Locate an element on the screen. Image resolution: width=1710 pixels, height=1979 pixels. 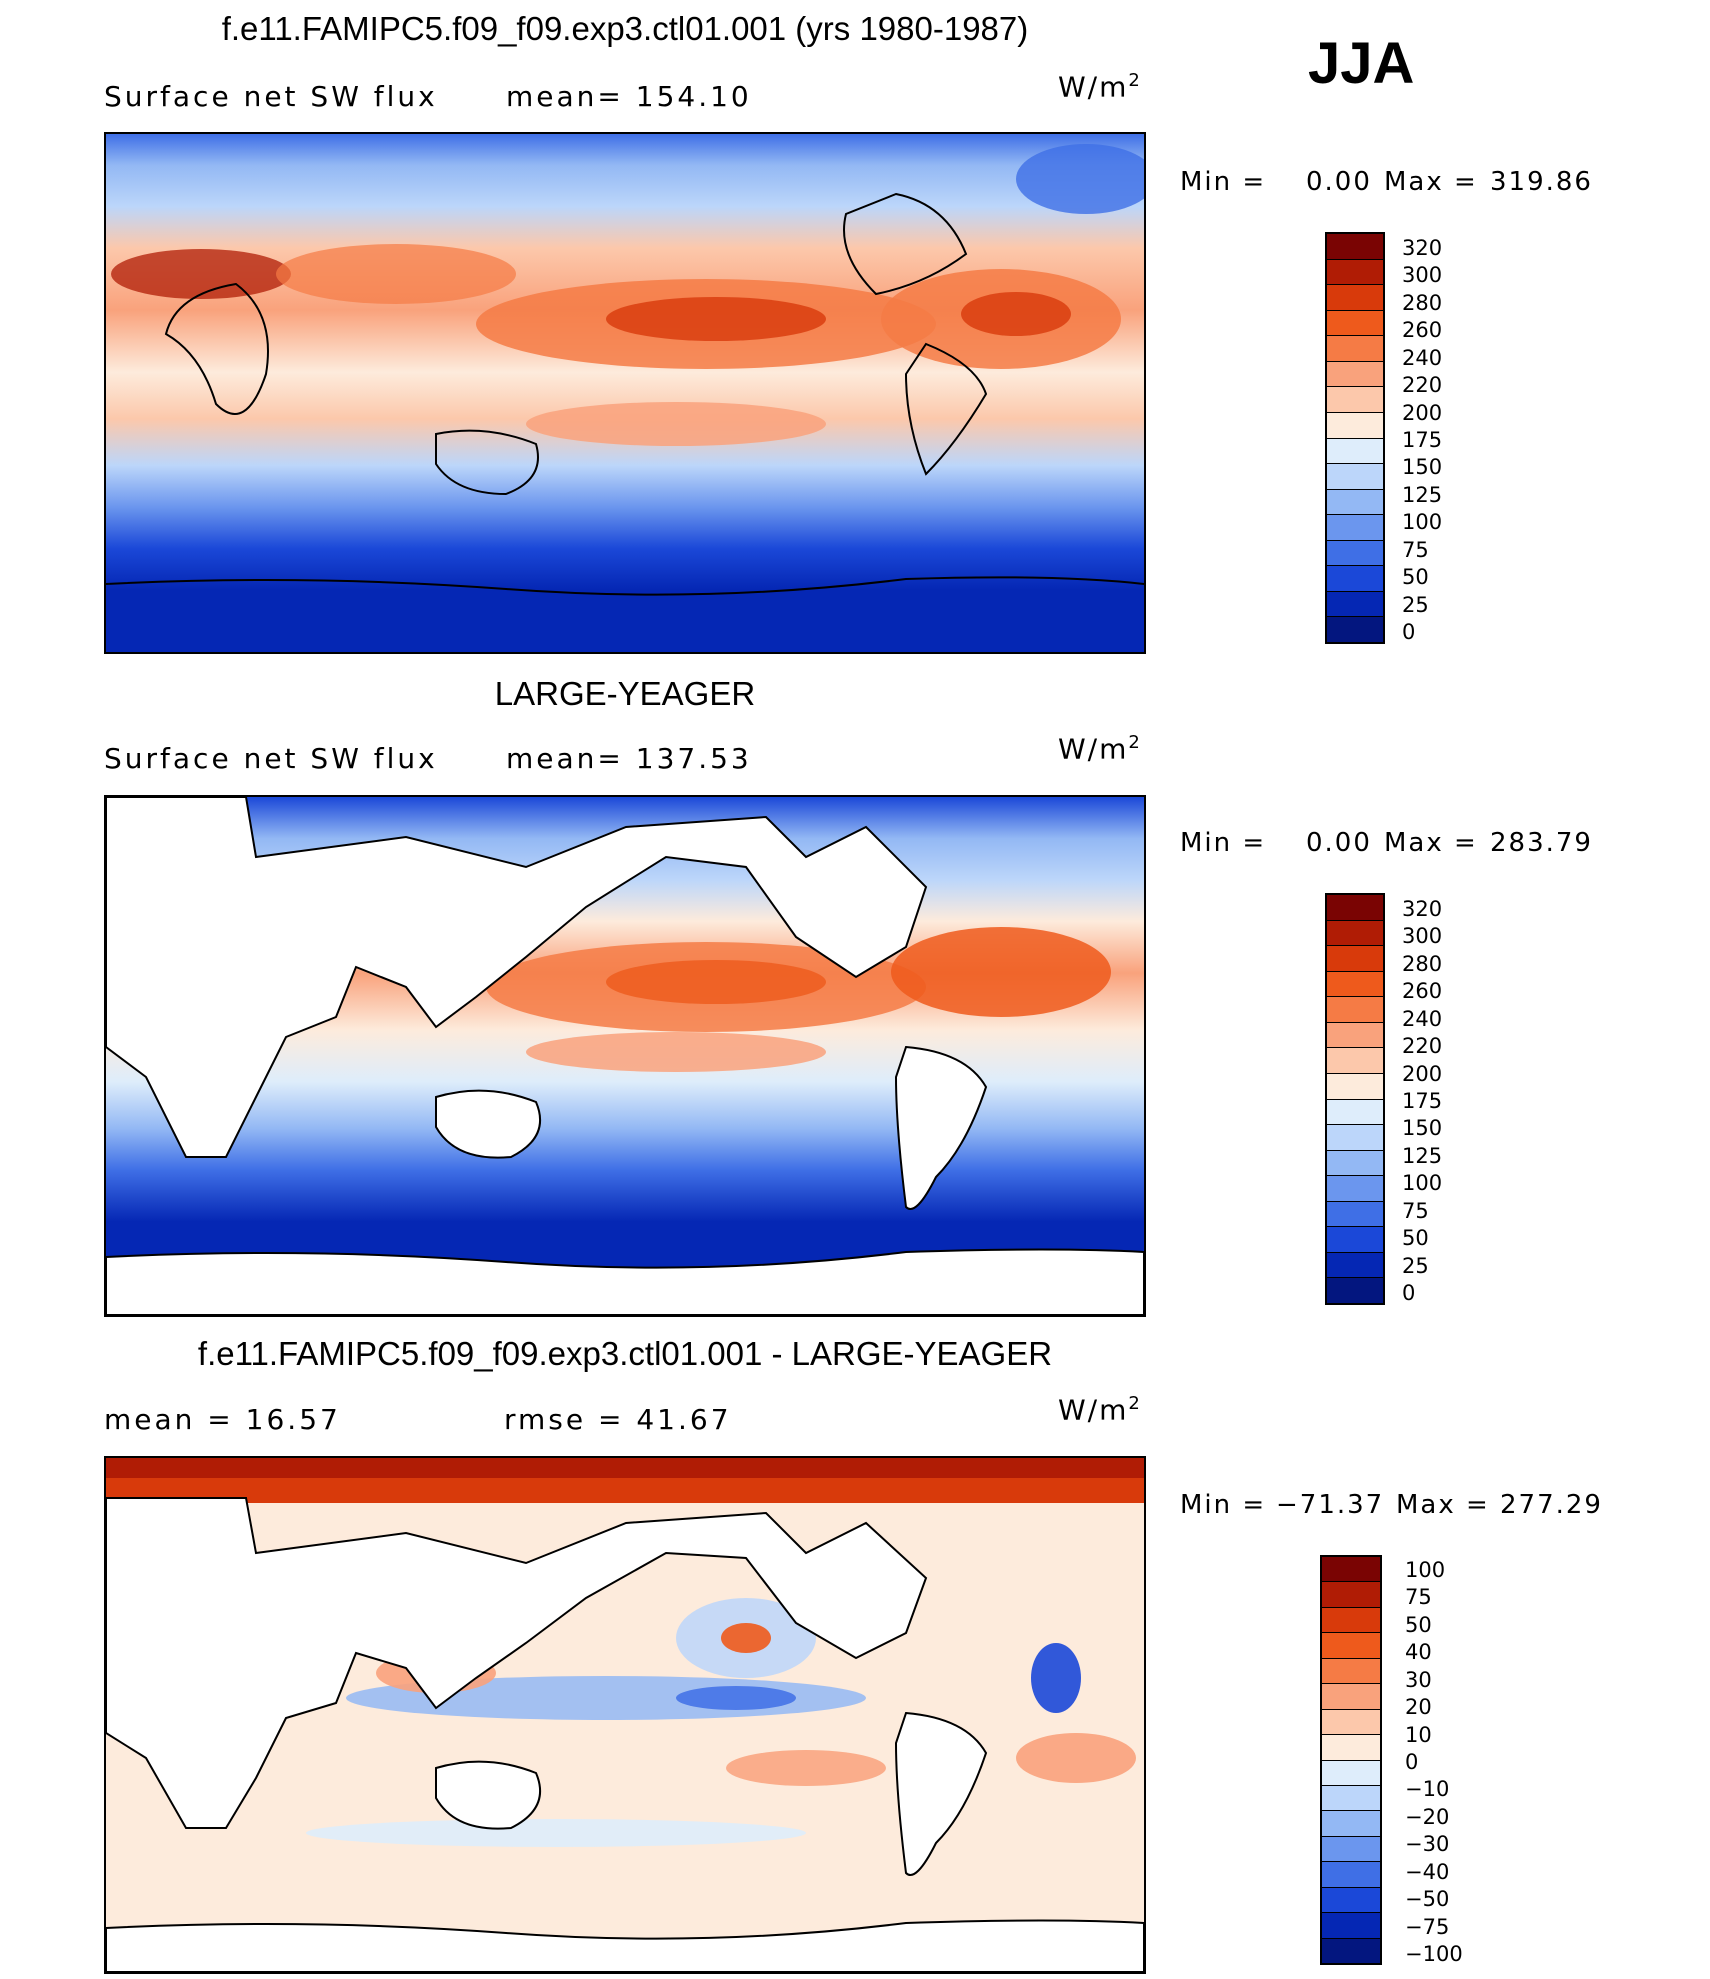
panel-3-south-america-land is located at coordinates (941, 1793).